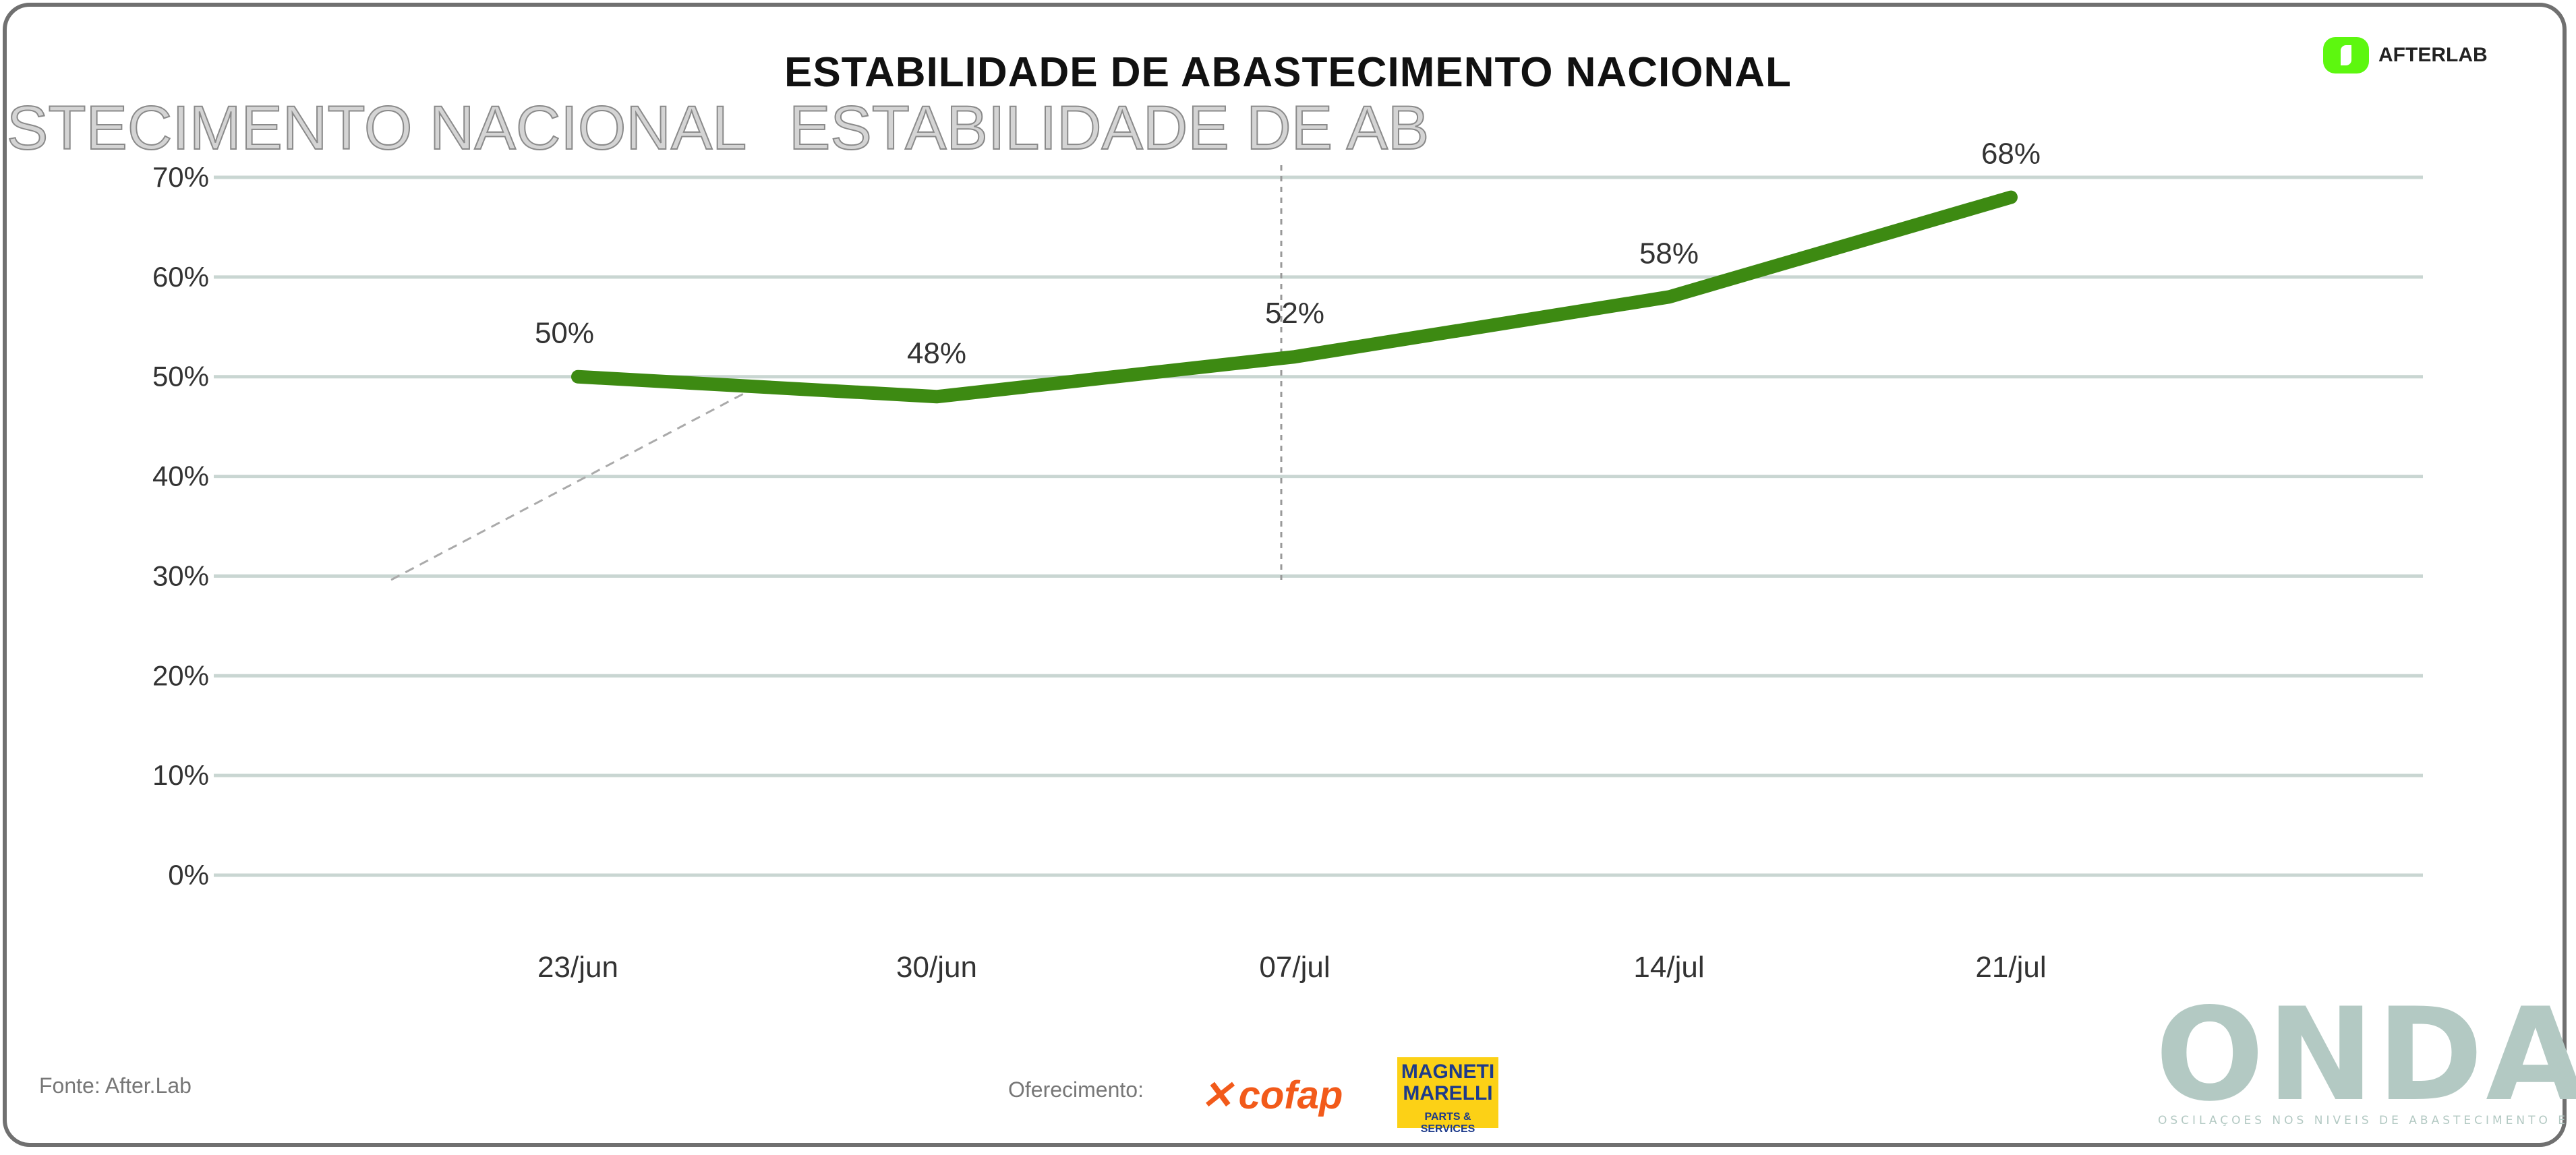 This screenshot has width=2576, height=1155. I want to click on marelli-line3: PARTS & SERVICES, so click(1448, 1123).